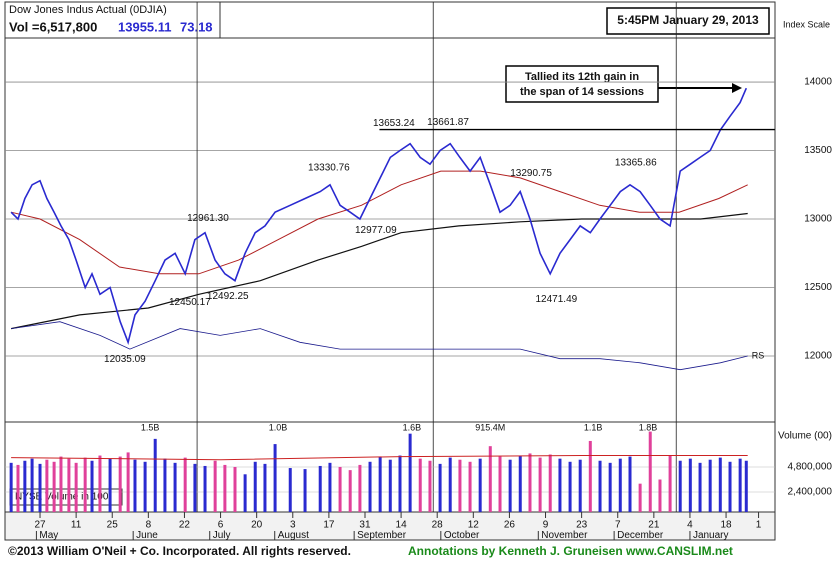 Image resolution: width=840 pixels, height=562 pixels. What do you see at coordinates (394, 123) in the screenshot?
I see `high-label: 13653.24` at bounding box center [394, 123].